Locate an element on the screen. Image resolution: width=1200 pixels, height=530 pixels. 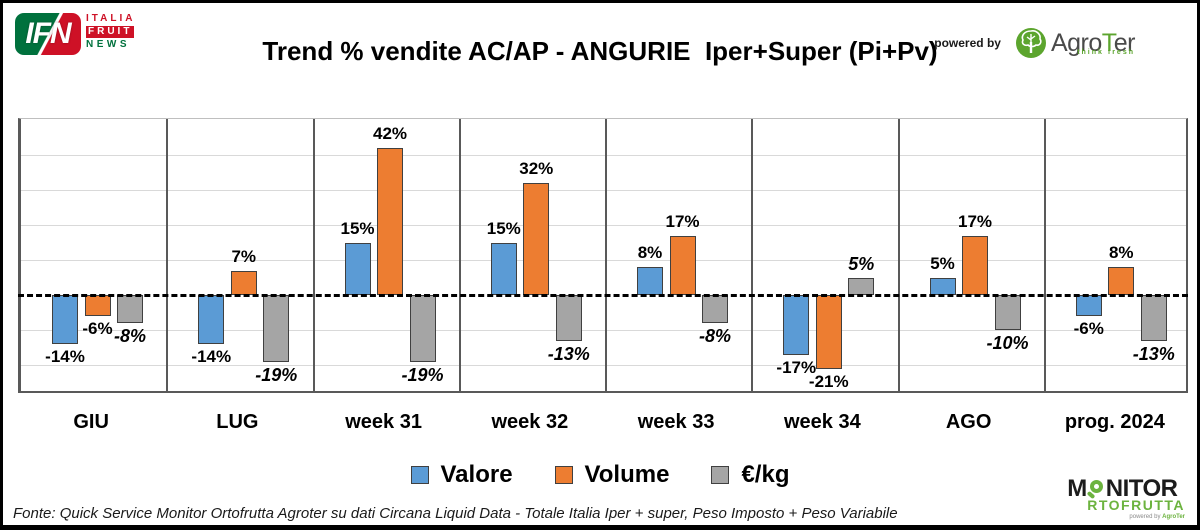
ifn-logo-news: NEWS is located at coordinates (108, 44).